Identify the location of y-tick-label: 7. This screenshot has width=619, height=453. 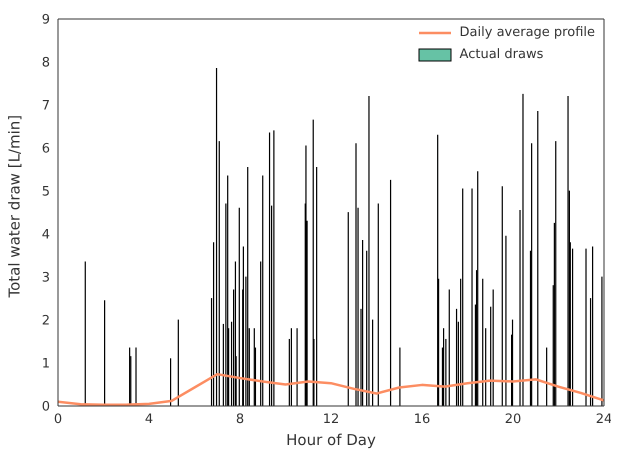
(46, 106).